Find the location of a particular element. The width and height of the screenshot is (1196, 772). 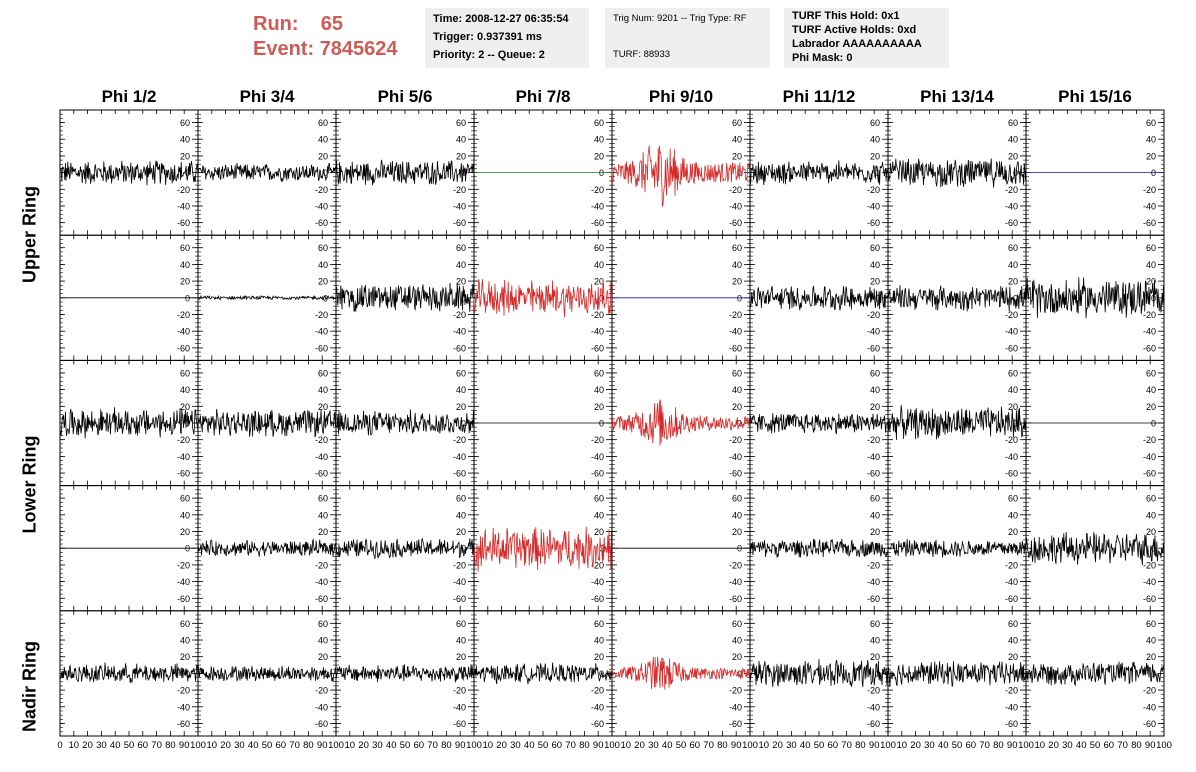

x-tick-label: 10 is located at coordinates (1040, 745).